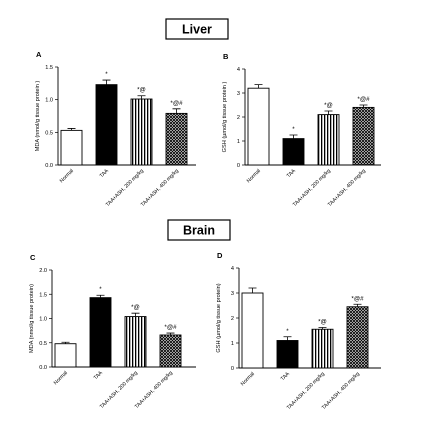  Describe the element at coordinates (104, 173) in the screenshot. I see `category-label-a-2: TAA` at that location.